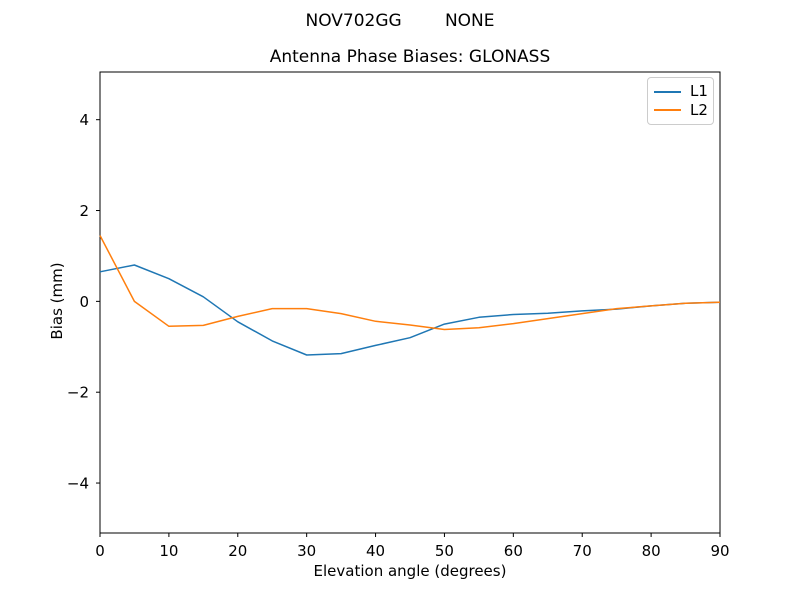 This screenshot has width=800, height=600. What do you see at coordinates (100, 551) in the screenshot?
I see `x-tick-label: 0` at bounding box center [100, 551].